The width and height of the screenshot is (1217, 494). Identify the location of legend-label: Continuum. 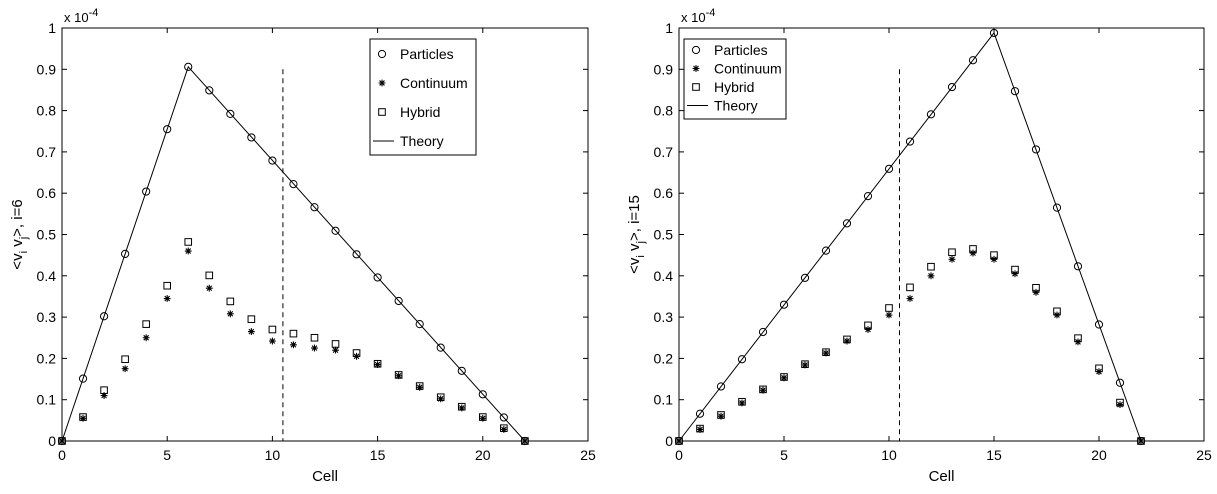
(748, 69).